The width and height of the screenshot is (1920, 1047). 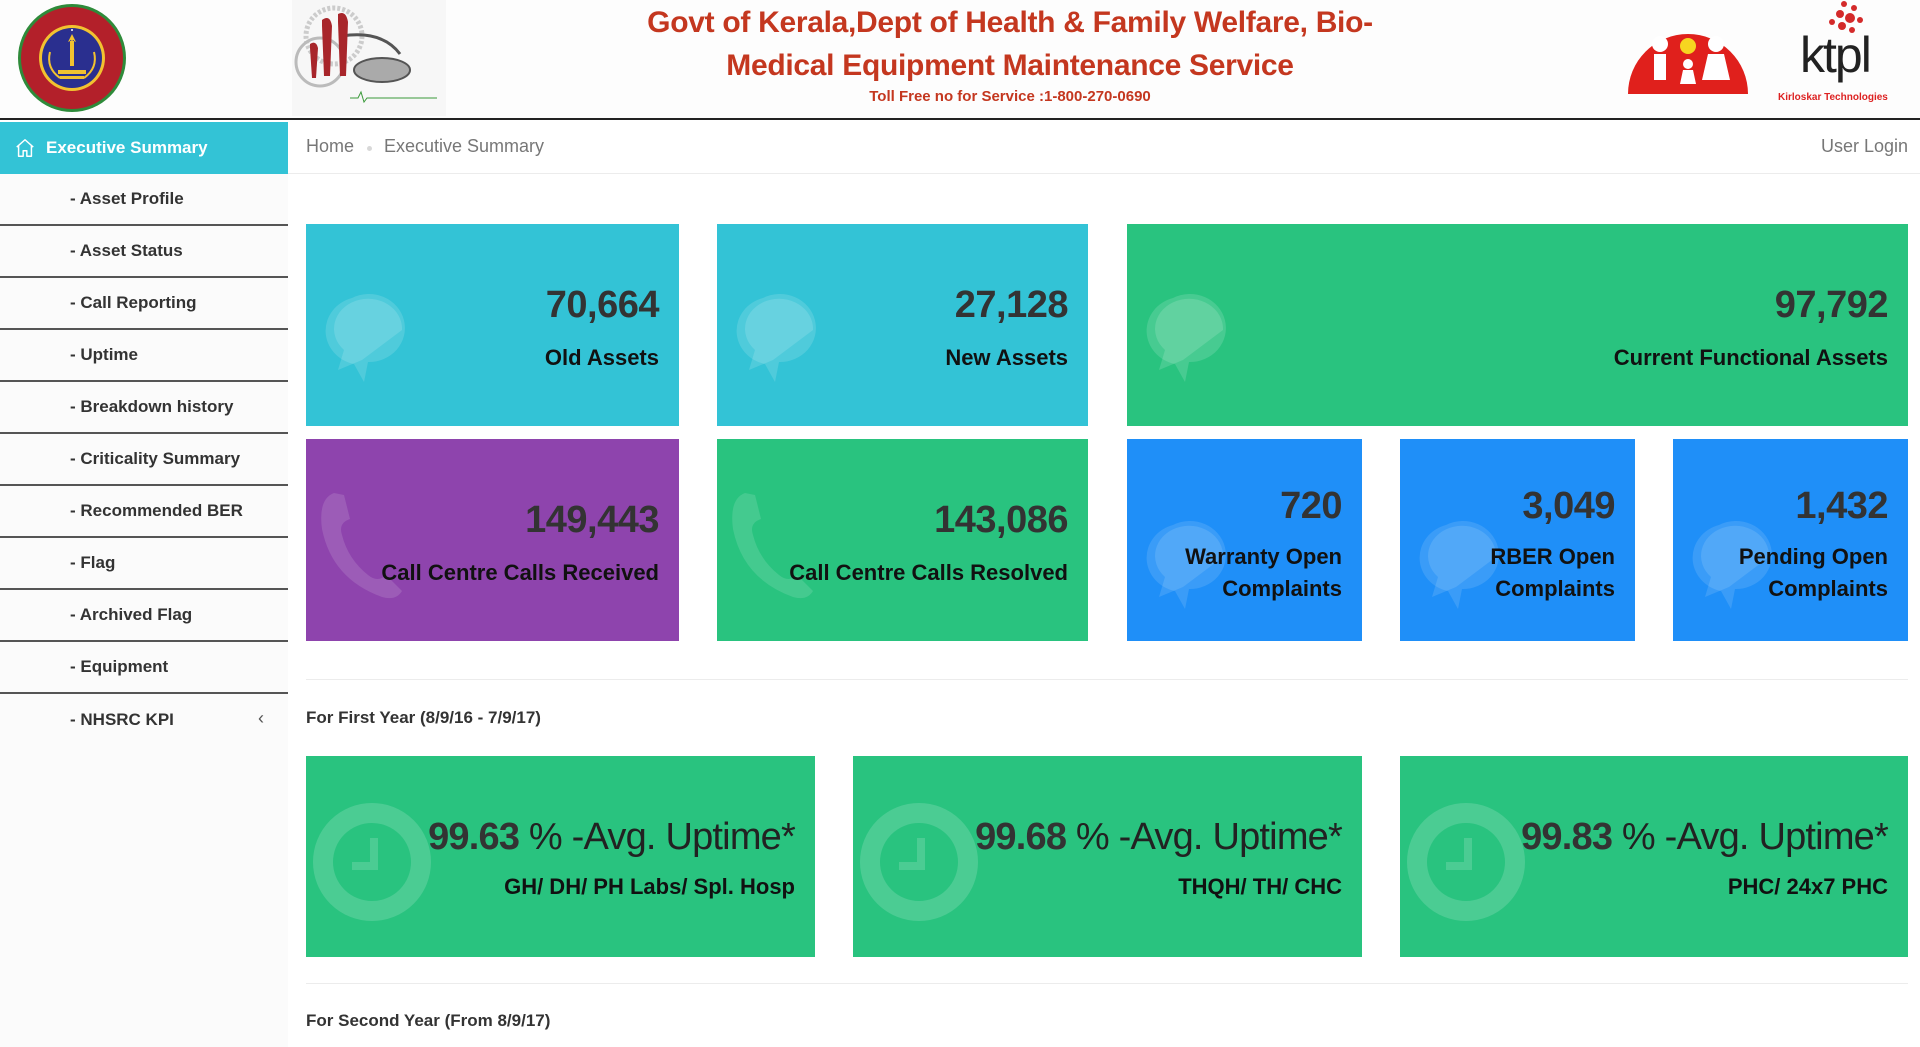 What do you see at coordinates (369, 148) in the screenshot?
I see `breadcrumb-separator` at bounding box center [369, 148].